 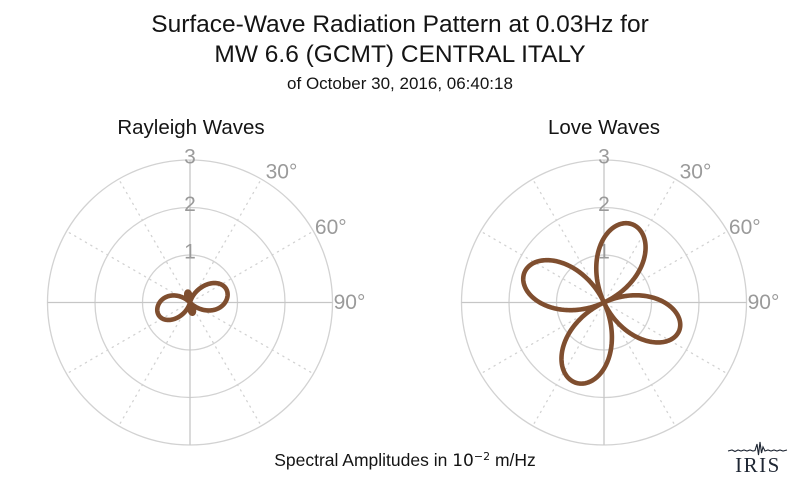 I want to click on amplitude-units-caption: Spectral Amplitudes in 10−2 m/Hz, so click(x=400, y=460).